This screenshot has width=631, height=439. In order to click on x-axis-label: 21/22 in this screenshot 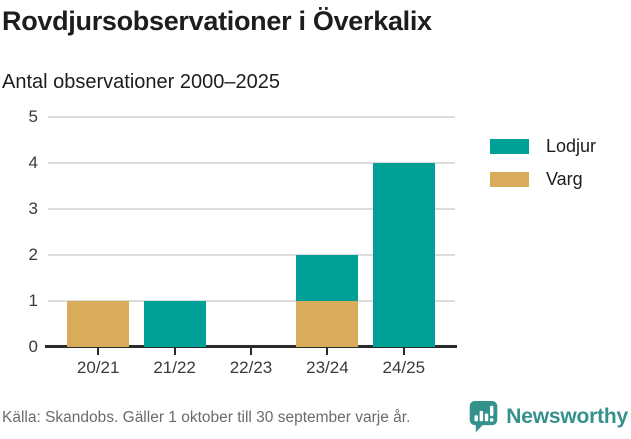, I will do `click(174, 367)`.